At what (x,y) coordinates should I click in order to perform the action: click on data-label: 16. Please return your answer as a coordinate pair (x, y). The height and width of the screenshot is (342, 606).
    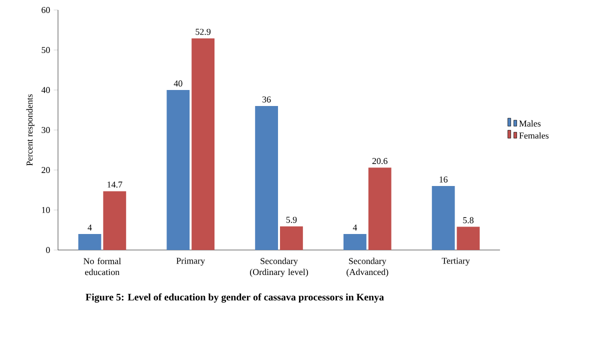
    Looking at the image, I should click on (444, 179).